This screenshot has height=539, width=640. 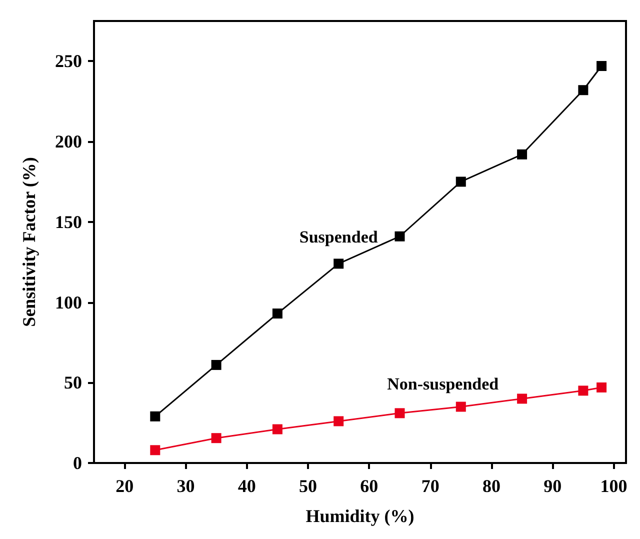 I want to click on x-tick-label: 30, so click(x=185, y=486).